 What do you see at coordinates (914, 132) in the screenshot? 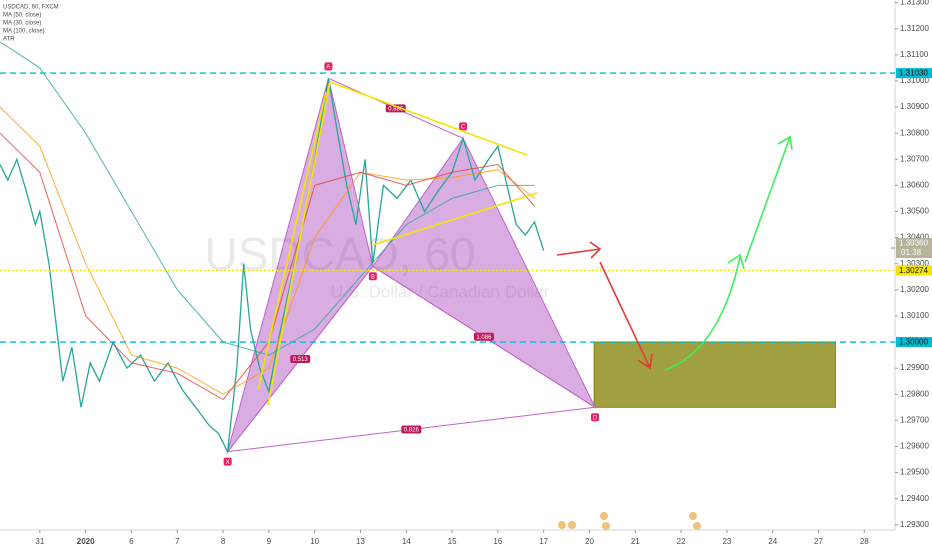
I see `y-tick-label: 1.30800` at bounding box center [914, 132].